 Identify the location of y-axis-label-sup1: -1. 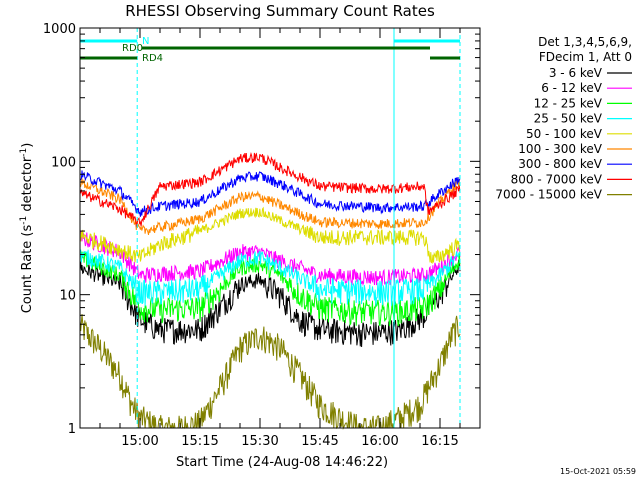
(24, 220).